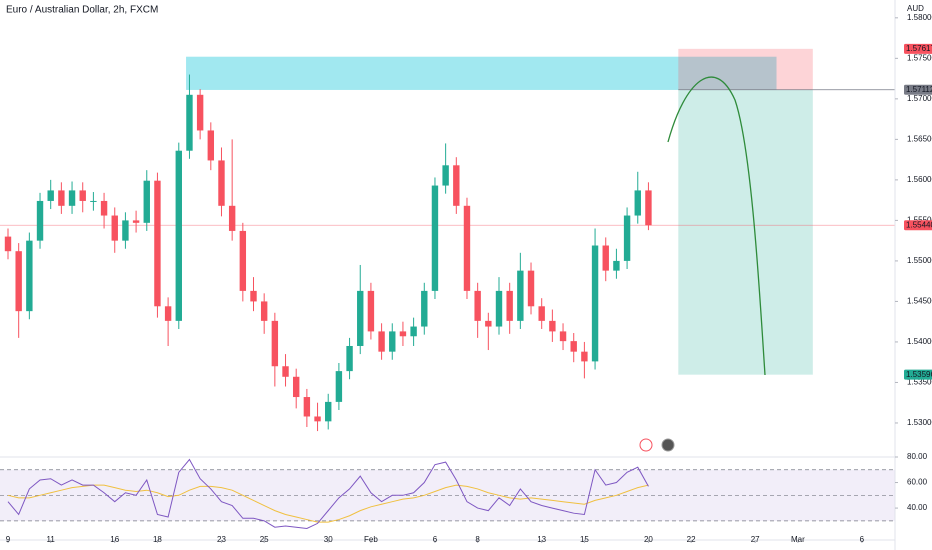 Image resolution: width=932 pixels, height=550 pixels. What do you see at coordinates (919, 301) in the screenshot?
I see `y-tick-label: 1.54500` at bounding box center [919, 301].